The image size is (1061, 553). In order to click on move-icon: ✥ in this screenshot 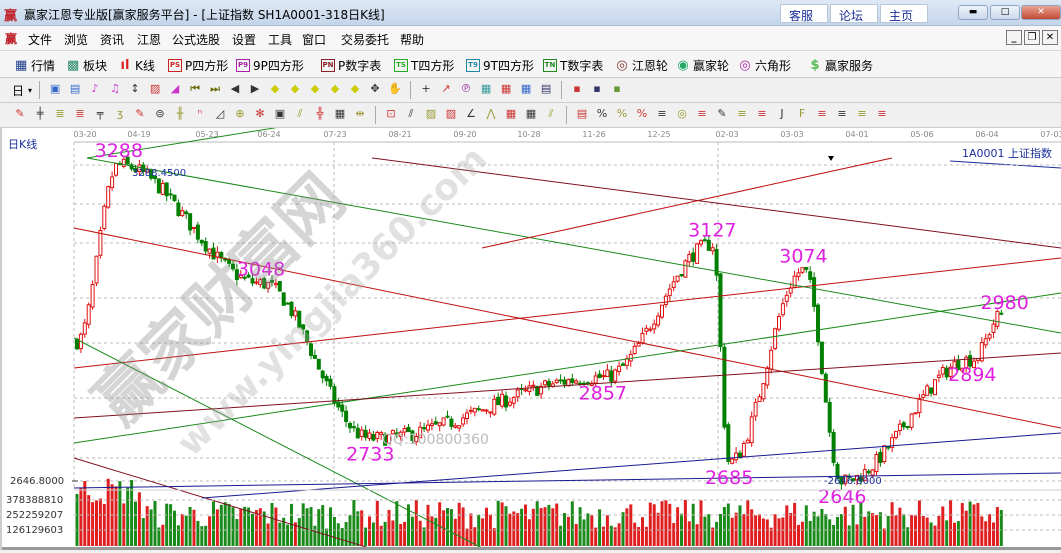, I will do `click(375, 88)`.